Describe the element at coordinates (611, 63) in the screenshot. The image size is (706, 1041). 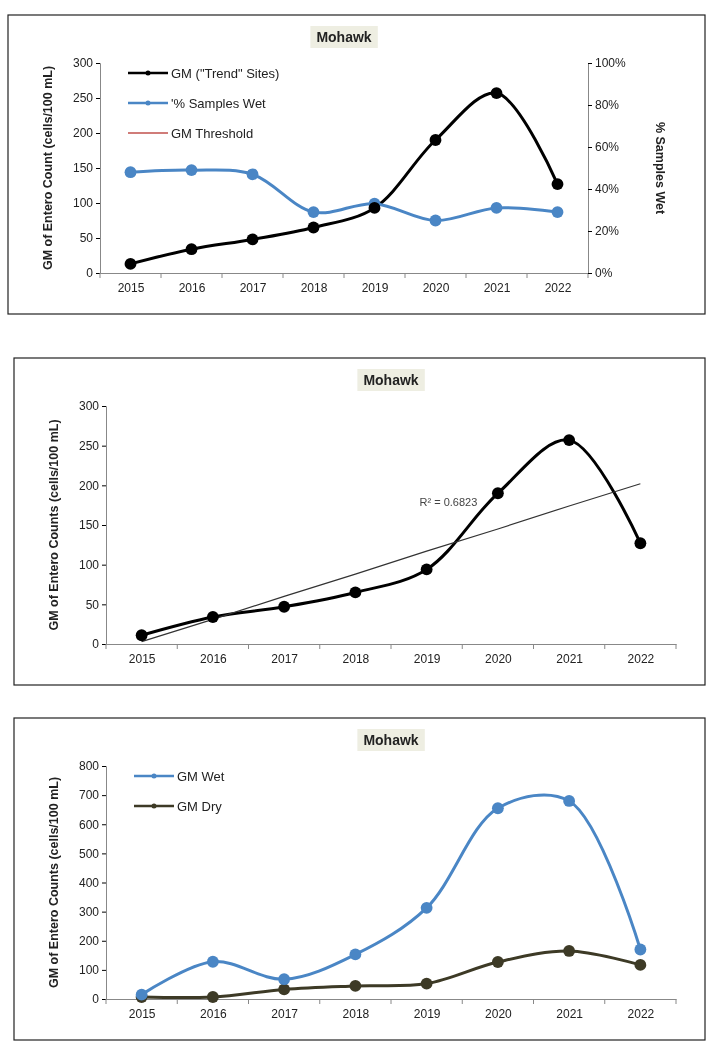
I see `y2-tick-label: 100%` at that location.